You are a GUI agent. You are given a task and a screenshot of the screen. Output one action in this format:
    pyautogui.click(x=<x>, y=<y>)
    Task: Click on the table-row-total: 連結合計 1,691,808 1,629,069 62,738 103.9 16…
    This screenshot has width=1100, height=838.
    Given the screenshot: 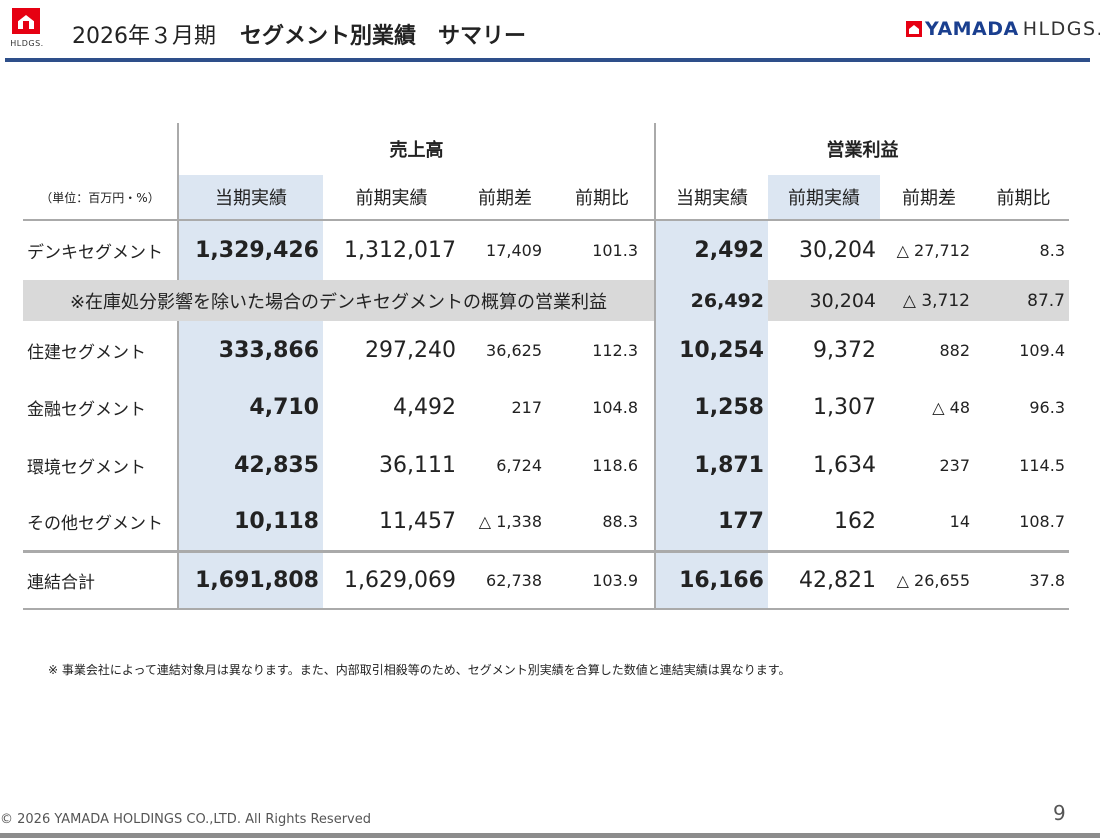 What is the action you would take?
    pyautogui.click(x=546, y=579)
    